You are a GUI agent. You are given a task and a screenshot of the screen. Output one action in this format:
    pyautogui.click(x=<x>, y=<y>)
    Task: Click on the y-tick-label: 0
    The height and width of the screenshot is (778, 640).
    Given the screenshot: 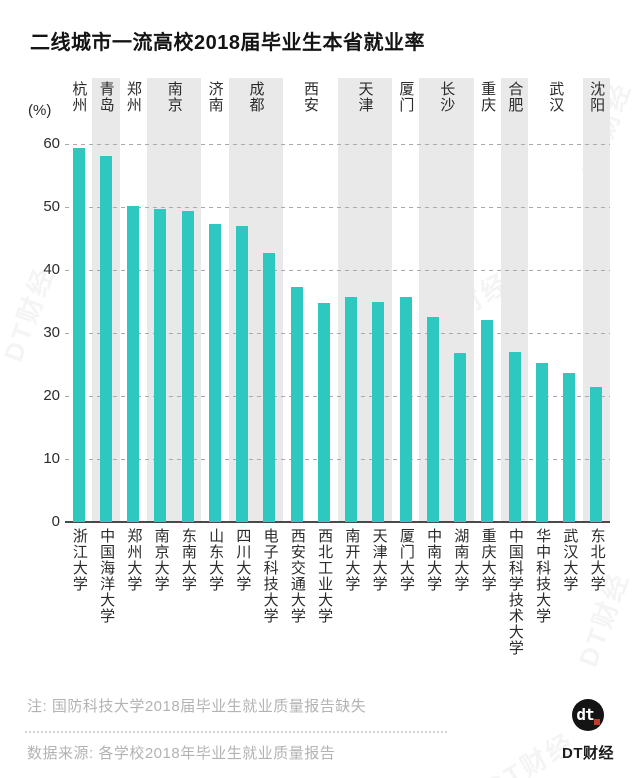 What is the action you would take?
    pyautogui.click(x=55, y=521)
    